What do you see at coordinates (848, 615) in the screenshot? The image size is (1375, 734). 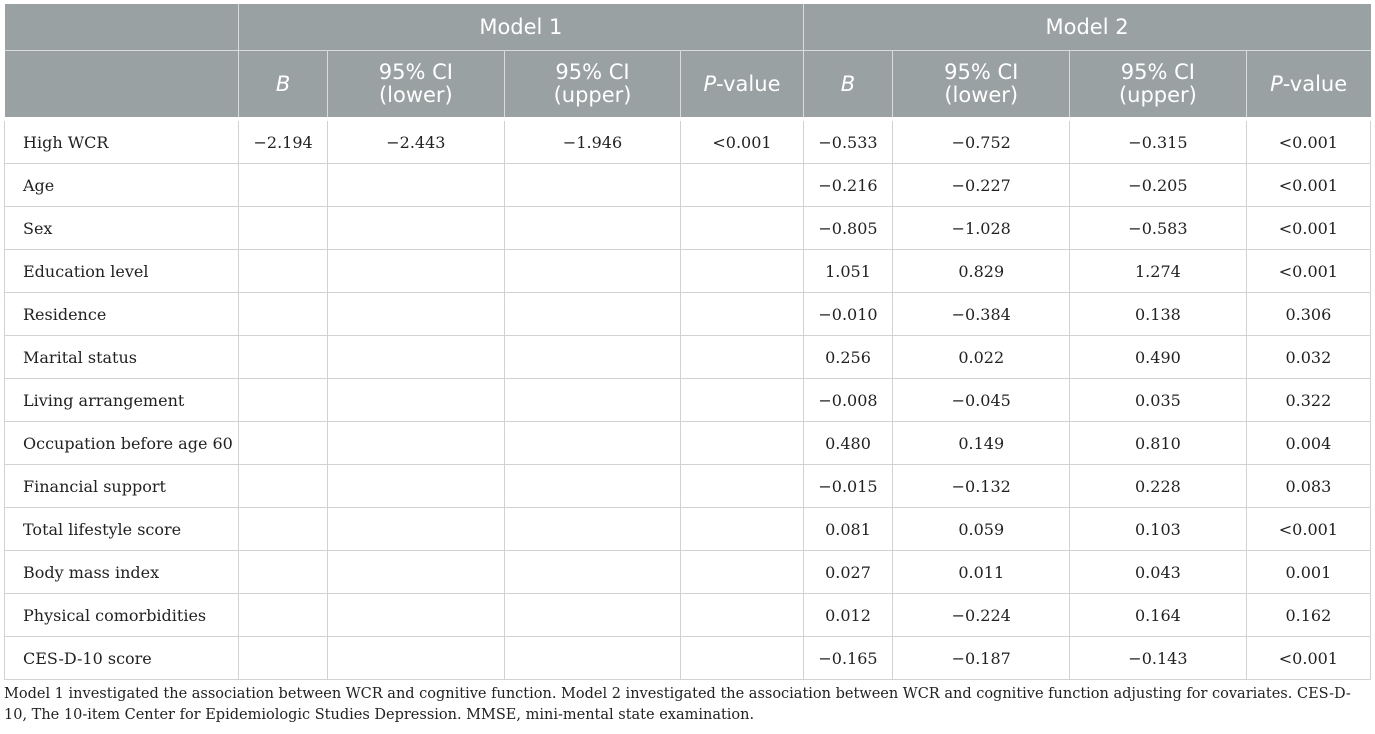 I see `m2-b-cell: 0.012` at bounding box center [848, 615].